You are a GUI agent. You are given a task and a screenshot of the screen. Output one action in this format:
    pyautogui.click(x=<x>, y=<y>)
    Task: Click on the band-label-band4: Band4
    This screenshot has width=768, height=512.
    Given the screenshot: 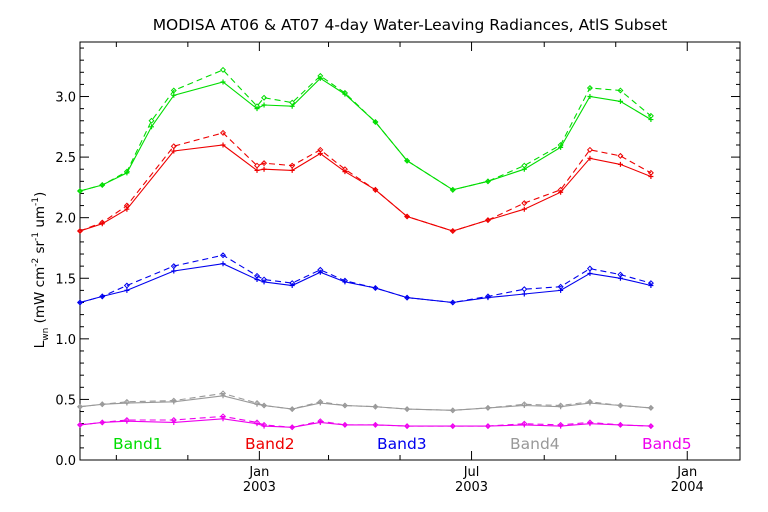 What is the action you would take?
    pyautogui.click(x=535, y=444)
    